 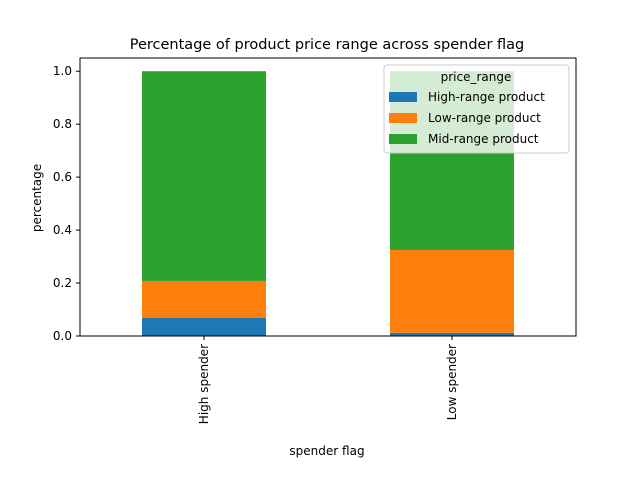 What do you see at coordinates (483, 139) in the screenshot?
I see `legend-label: Mid-range product` at bounding box center [483, 139].